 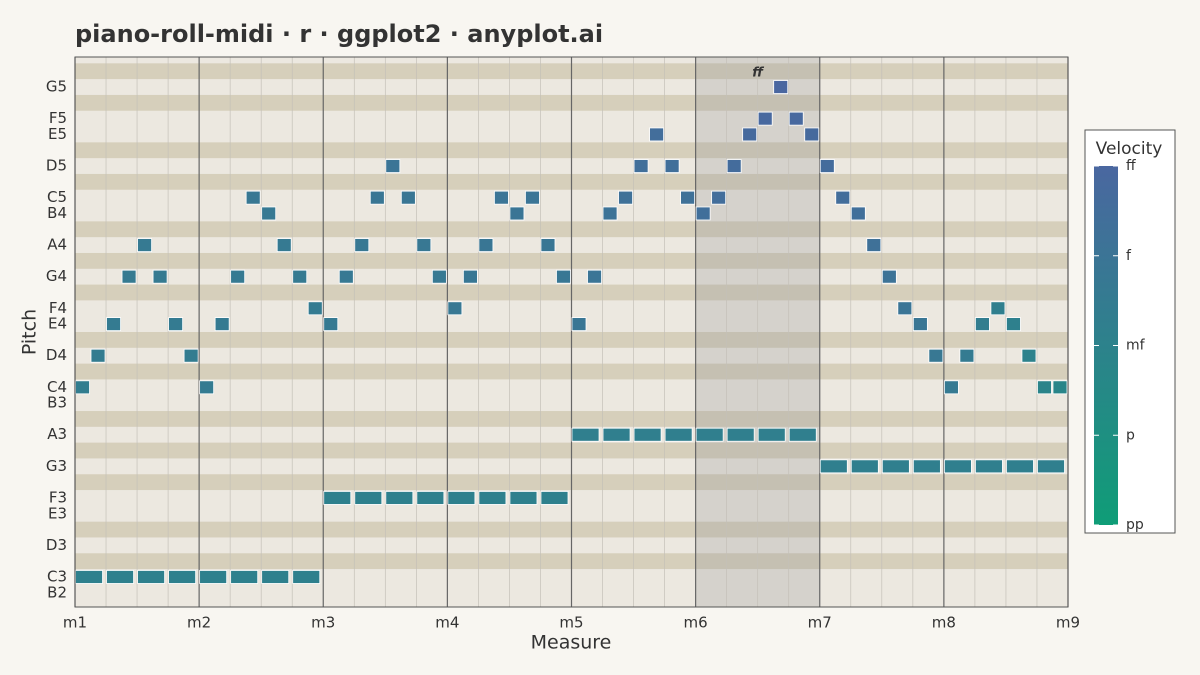 I want to click on x-tick-label: m7, so click(x=820, y=623).